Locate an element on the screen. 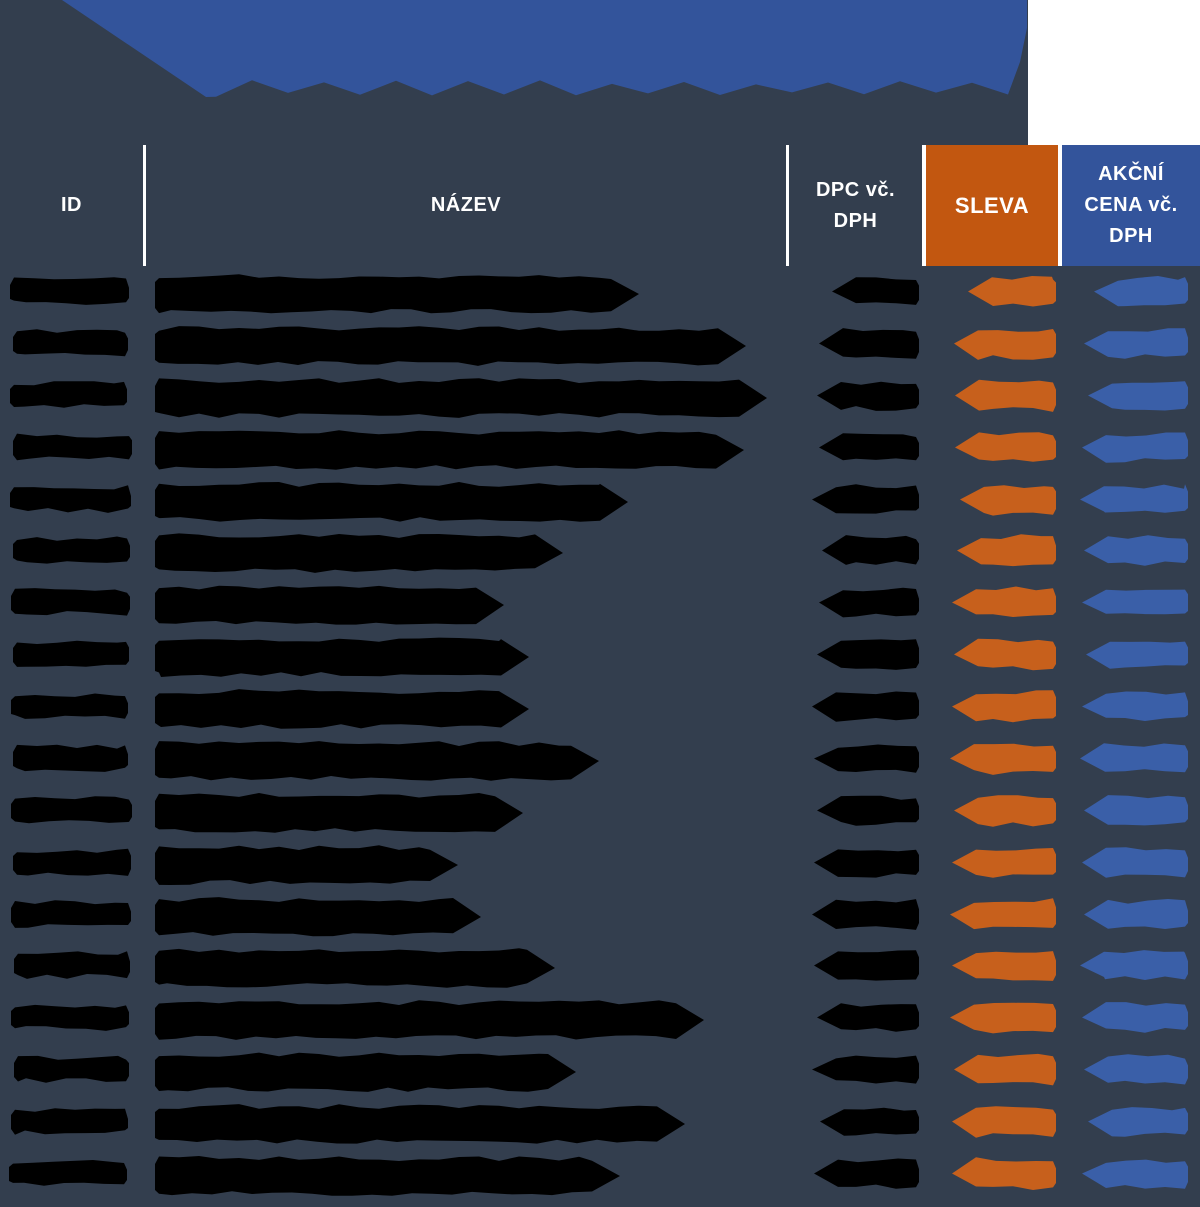 The height and width of the screenshot is (1207, 1200). corner-cutout is located at coordinates (1114, 72).